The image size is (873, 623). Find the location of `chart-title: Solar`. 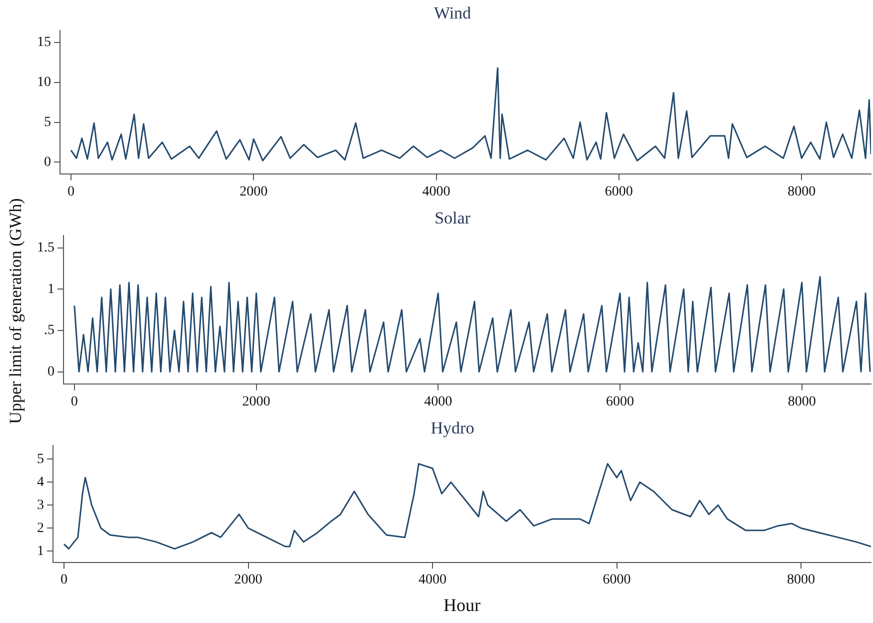

chart-title: Solar is located at coordinates (452, 218).